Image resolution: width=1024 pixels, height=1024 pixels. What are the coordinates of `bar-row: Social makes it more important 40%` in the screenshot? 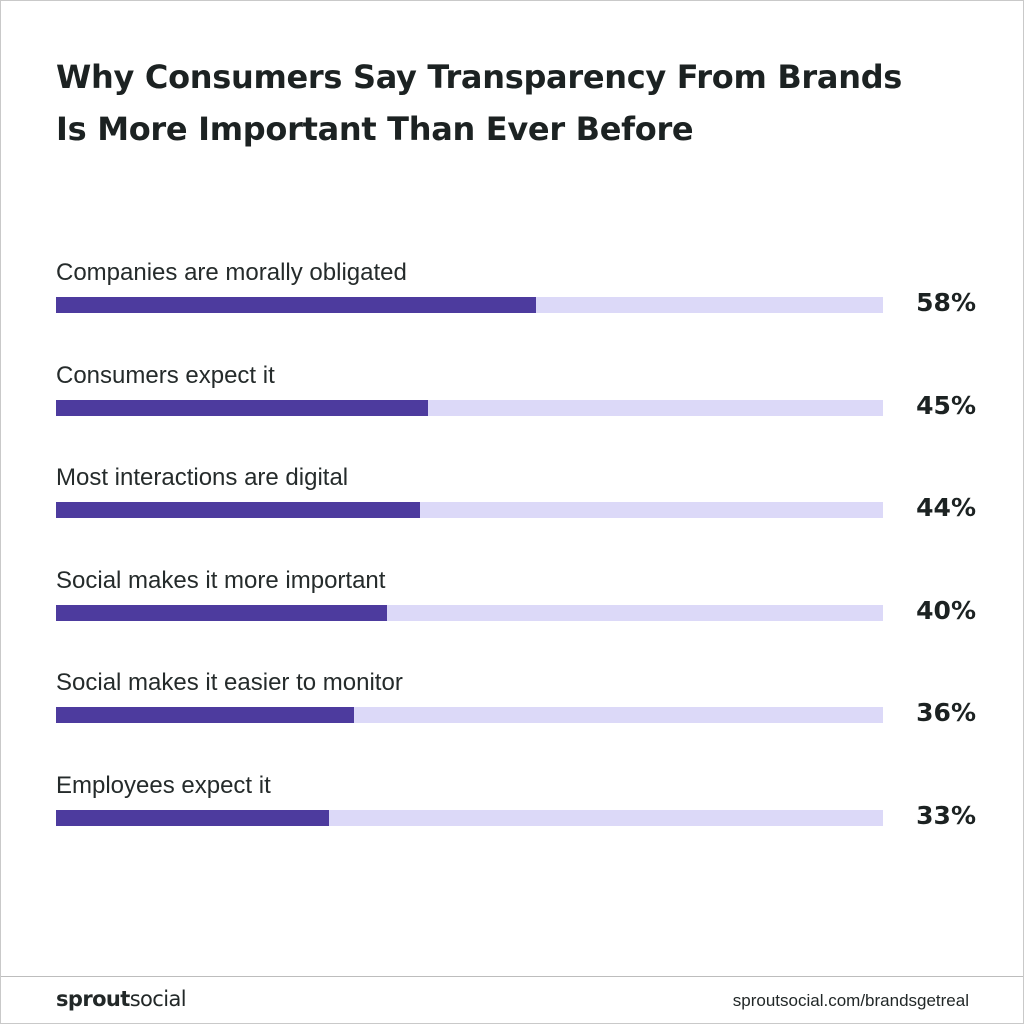 It's located at (516, 596).